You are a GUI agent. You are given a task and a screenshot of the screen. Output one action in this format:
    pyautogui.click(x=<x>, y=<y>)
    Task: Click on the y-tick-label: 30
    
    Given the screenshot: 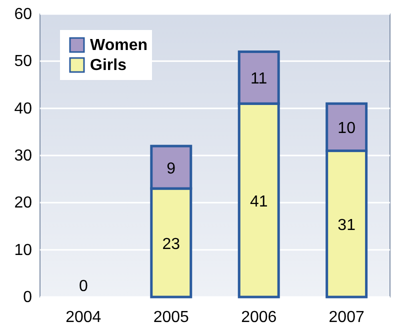 What is the action you would take?
    pyautogui.click(x=23, y=156)
    